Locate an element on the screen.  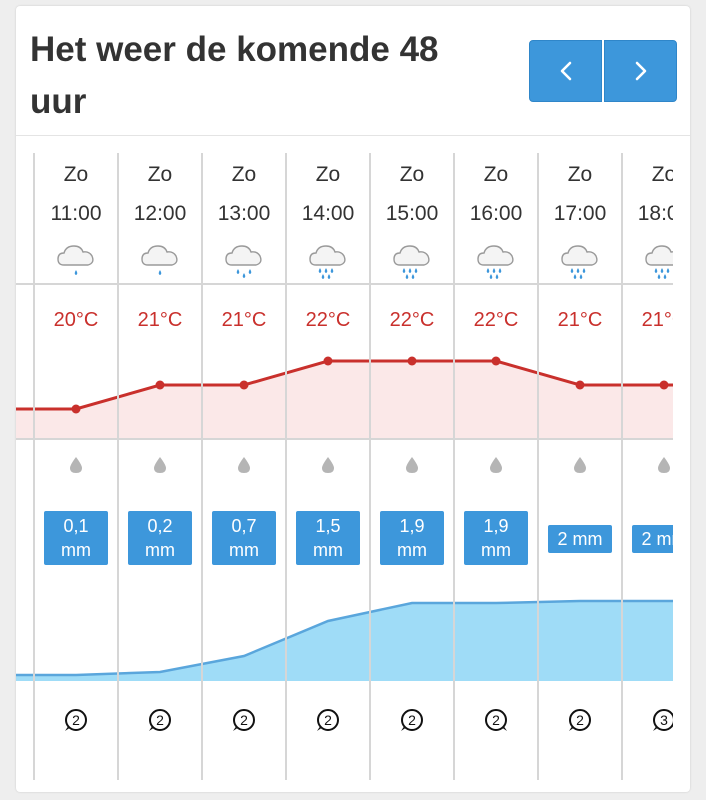
precipitation-badge: 0,7 mm is located at coordinates (244, 538).